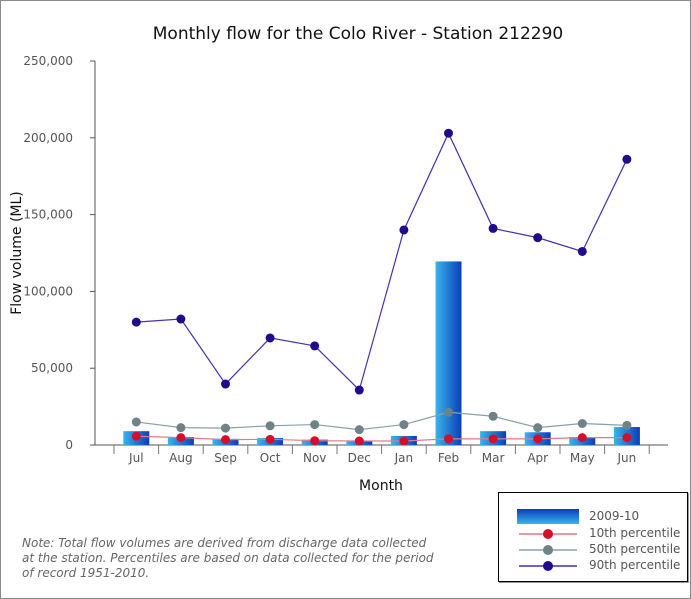 This screenshot has width=691, height=599. Describe the element at coordinates (225, 458) in the screenshot. I see `x-tick-label: Sep` at that location.